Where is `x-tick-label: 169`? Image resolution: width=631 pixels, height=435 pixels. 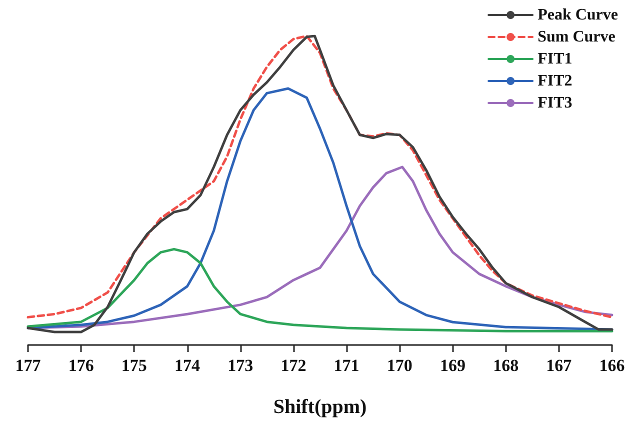 x-tick-label: 169 is located at coordinates (453, 365).